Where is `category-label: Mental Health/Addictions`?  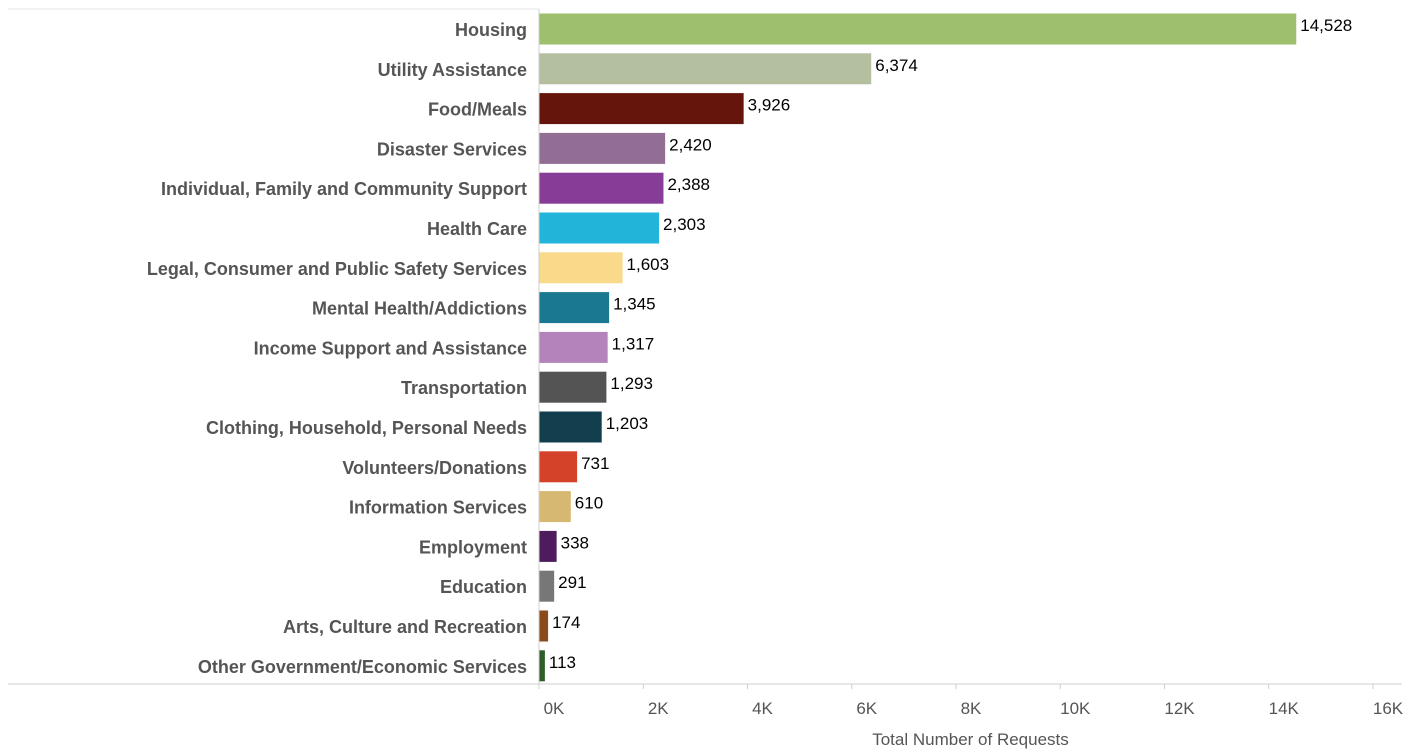
category-label: Mental Health/Addictions is located at coordinates (419, 309).